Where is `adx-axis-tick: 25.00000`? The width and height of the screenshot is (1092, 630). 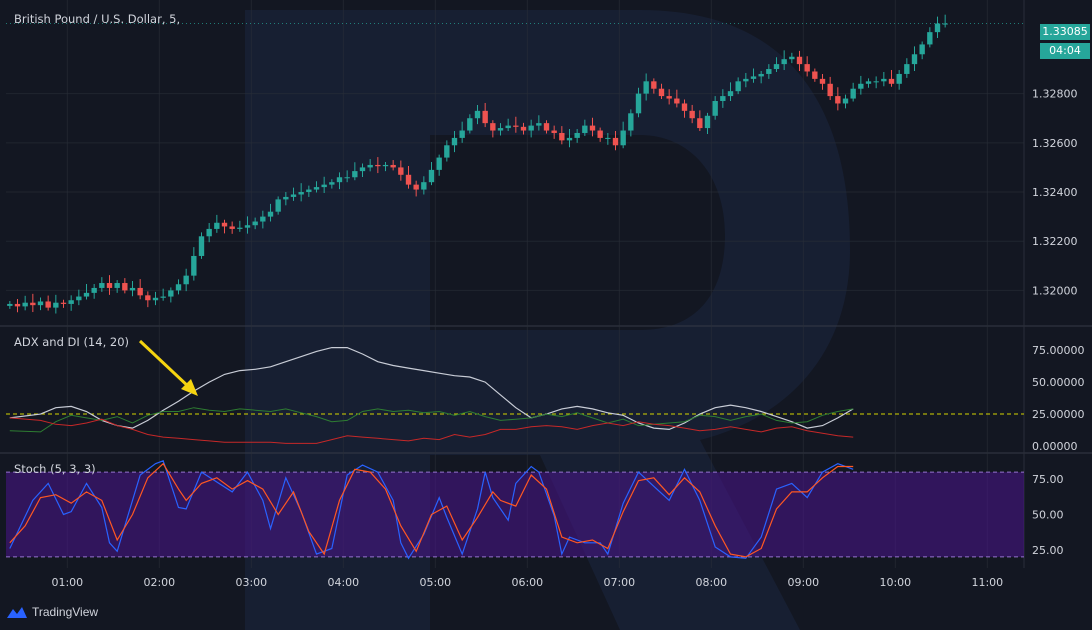 adx-axis-tick: 25.00000 is located at coordinates (1058, 414).